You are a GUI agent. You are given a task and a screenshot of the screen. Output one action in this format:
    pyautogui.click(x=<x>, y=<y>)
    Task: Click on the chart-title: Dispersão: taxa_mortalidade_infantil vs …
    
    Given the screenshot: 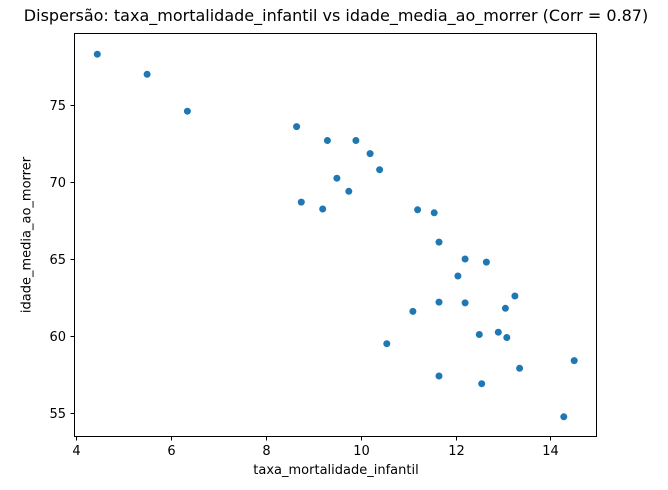 What is the action you would take?
    pyautogui.click(x=336, y=15)
    